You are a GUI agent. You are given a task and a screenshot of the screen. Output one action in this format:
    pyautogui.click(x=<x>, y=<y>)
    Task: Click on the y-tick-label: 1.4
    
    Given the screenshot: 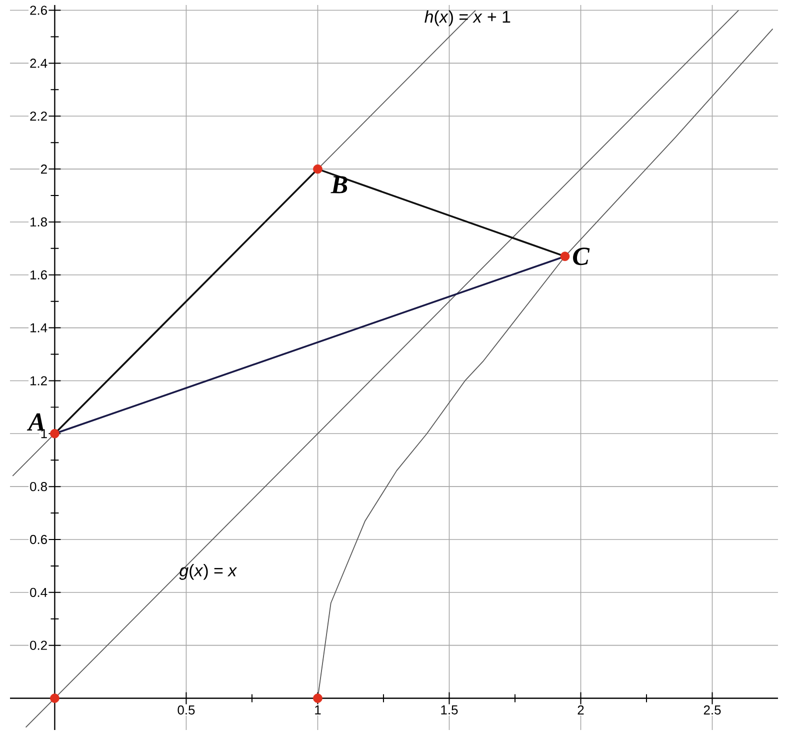 What is the action you would take?
    pyautogui.click(x=39, y=327)
    